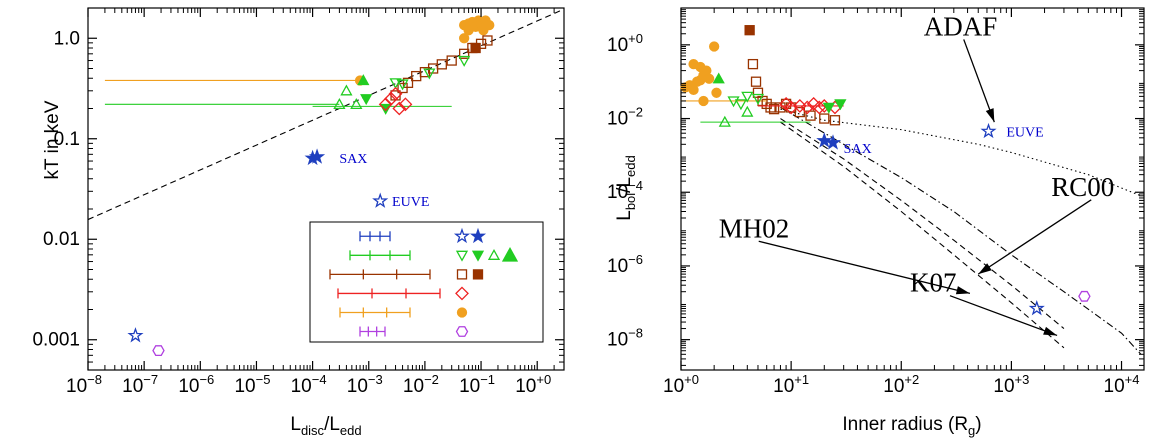  I want to click on x-tick-label: 10⁻⁴, so click(309, 384).